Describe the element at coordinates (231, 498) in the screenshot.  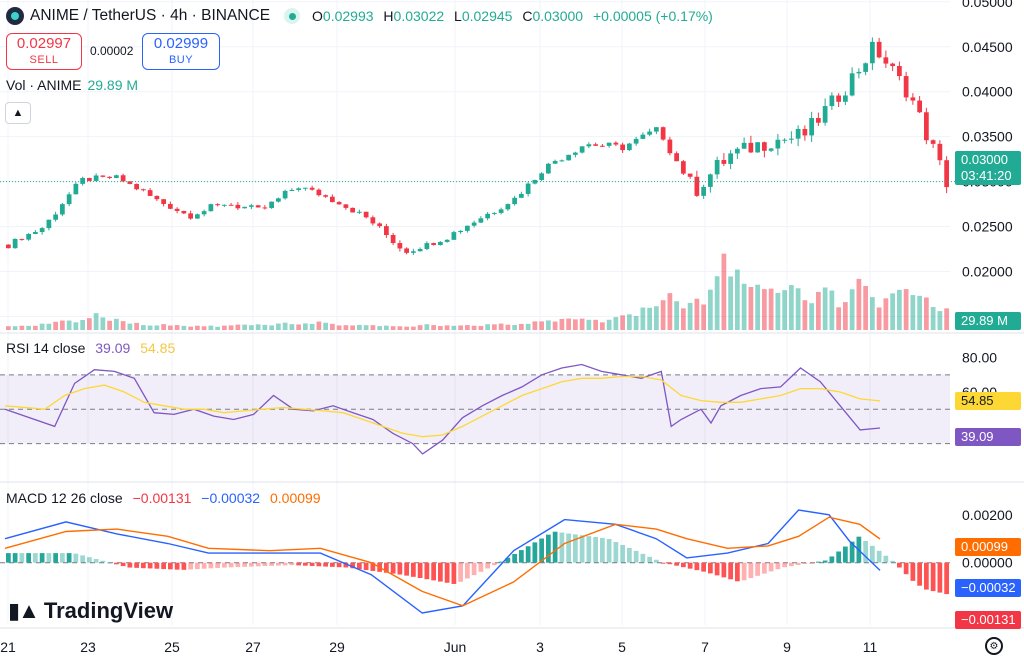
I see `macd-line-legend-value: −0.00032` at that location.